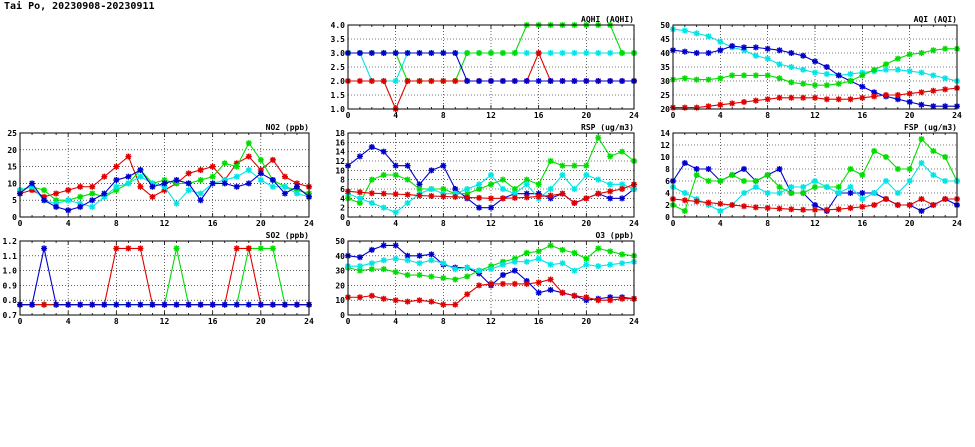 This screenshot has height=447, width=975. Describe the element at coordinates (213, 321) in the screenshot. I see `so2-xtick-label: 16` at that location.